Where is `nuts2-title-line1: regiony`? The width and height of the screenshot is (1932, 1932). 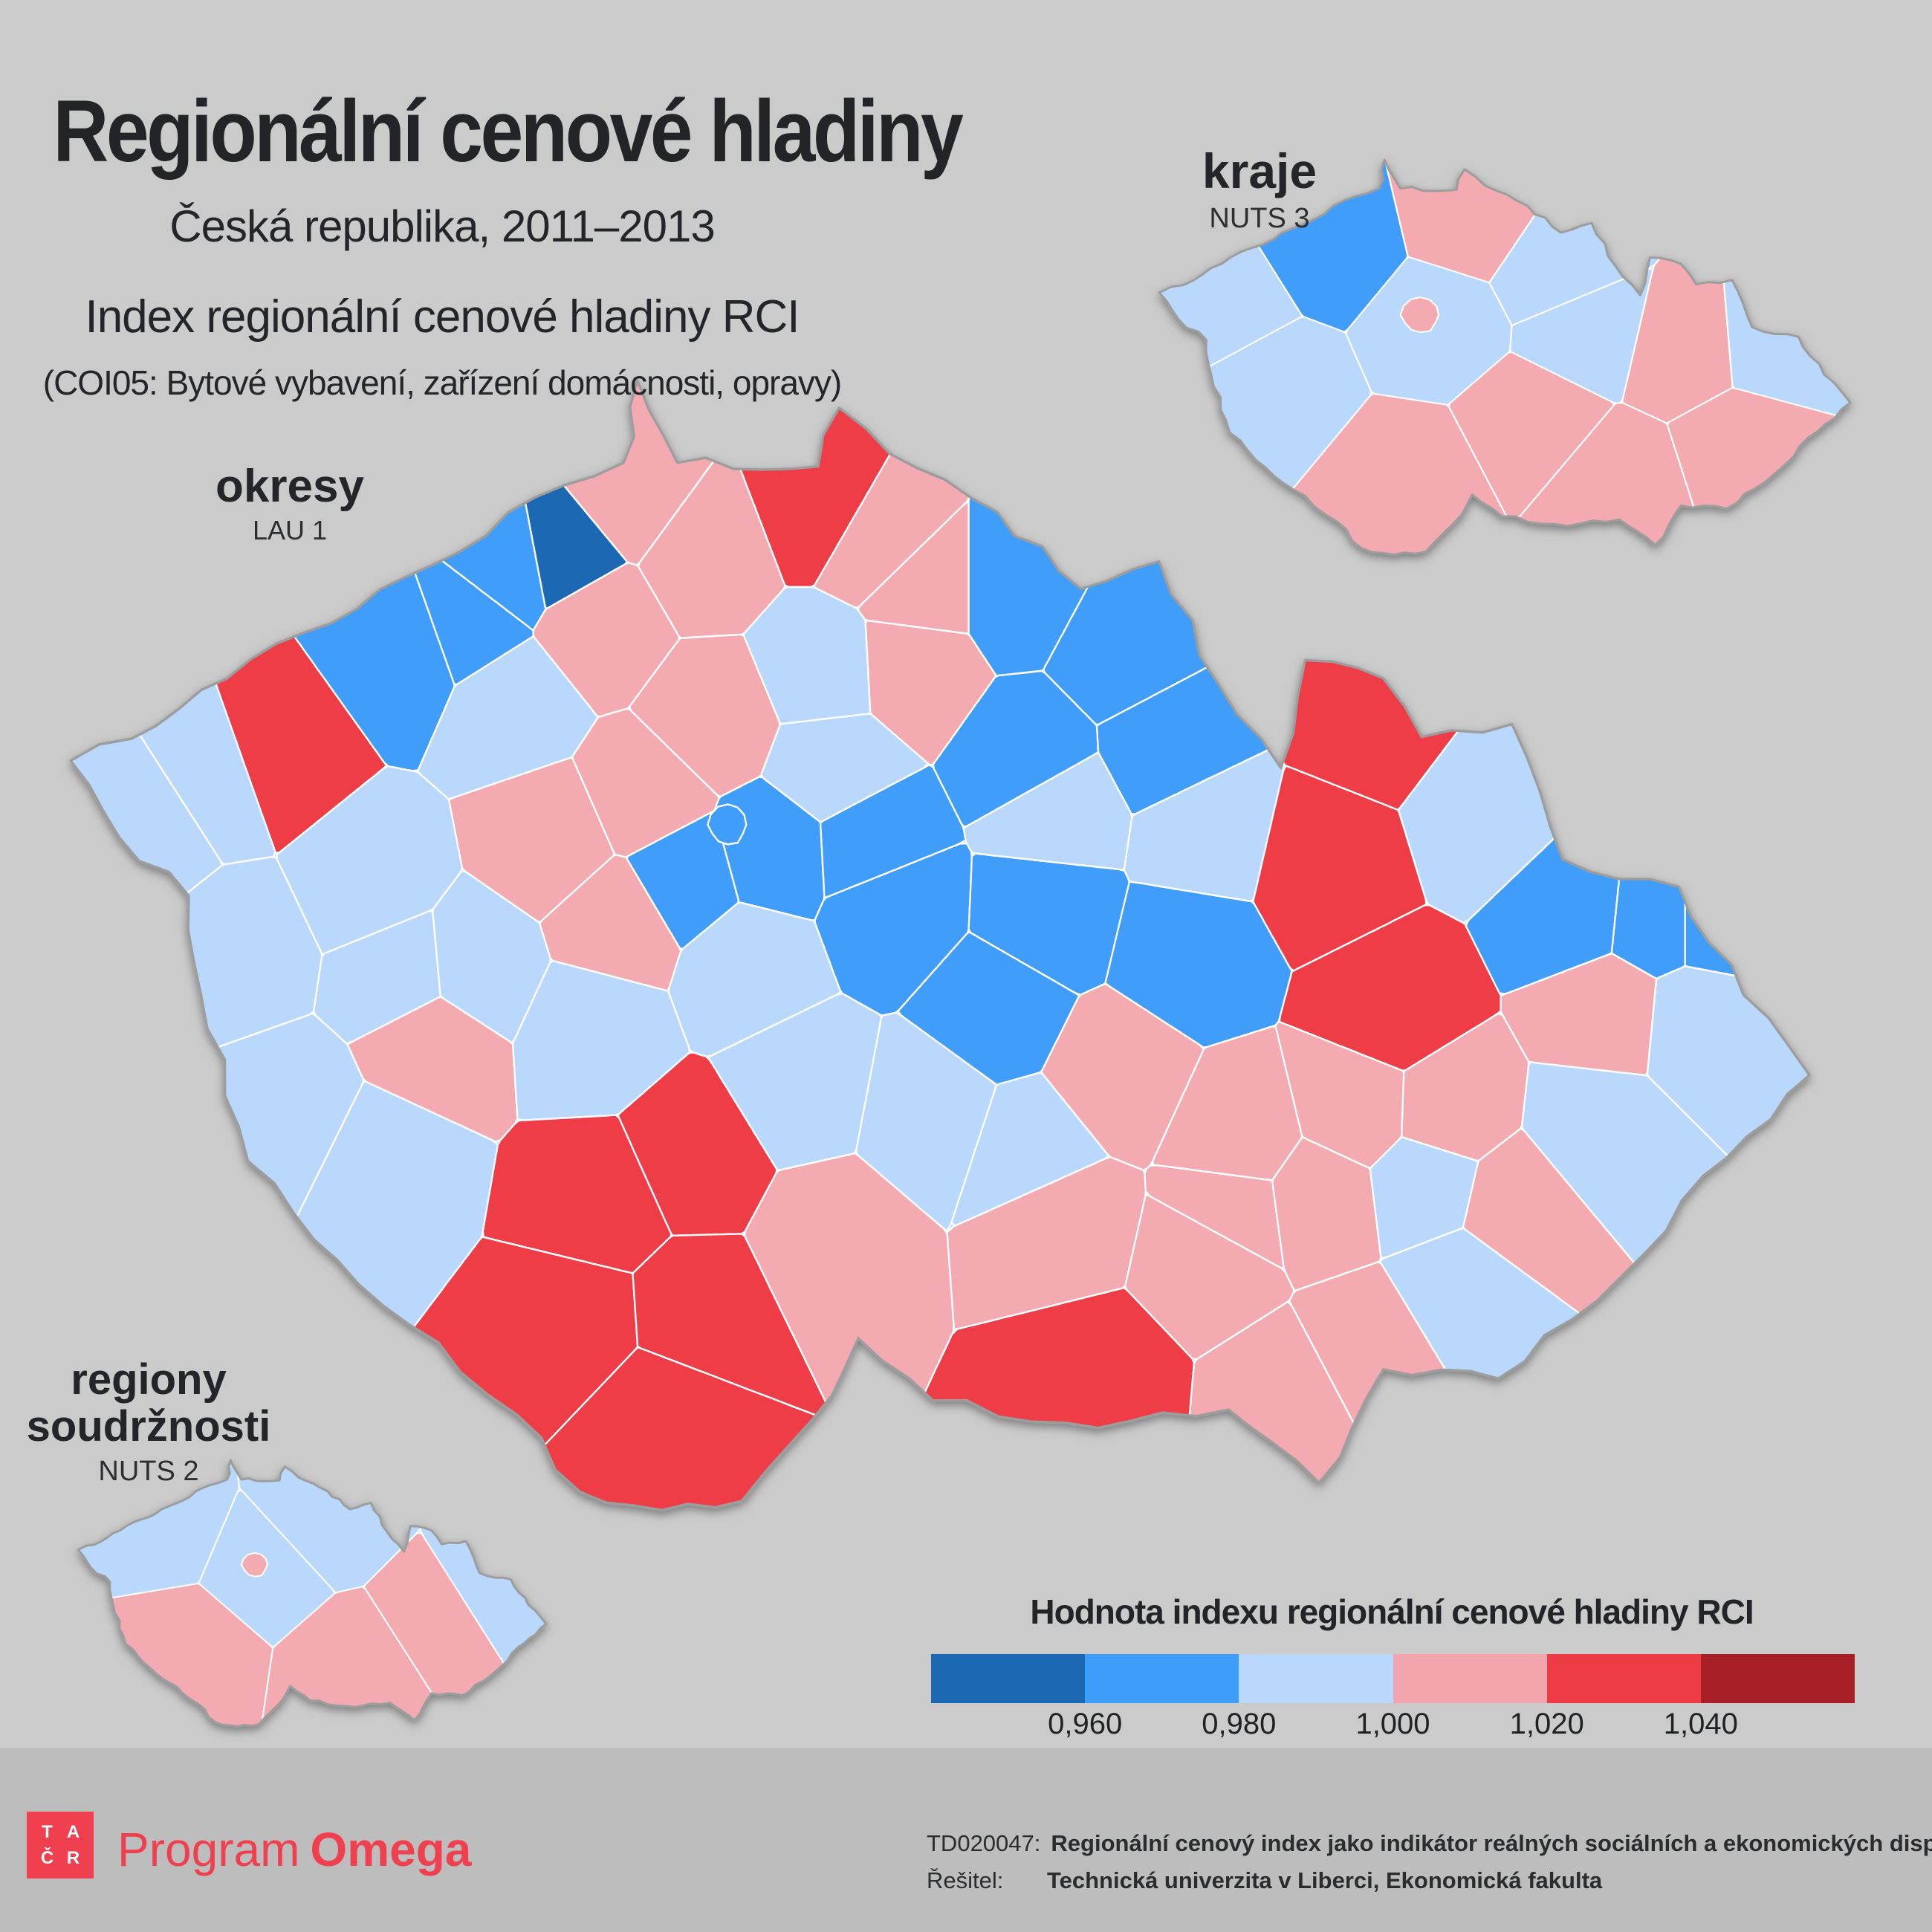
nuts2-title-line1: regiony is located at coordinates (149, 1379).